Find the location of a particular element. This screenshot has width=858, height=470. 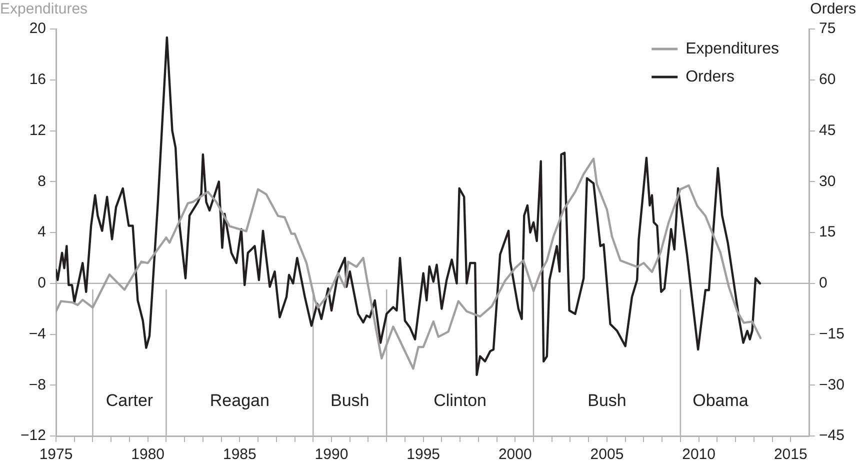

x-tick-label: 1995 is located at coordinates (423, 455).